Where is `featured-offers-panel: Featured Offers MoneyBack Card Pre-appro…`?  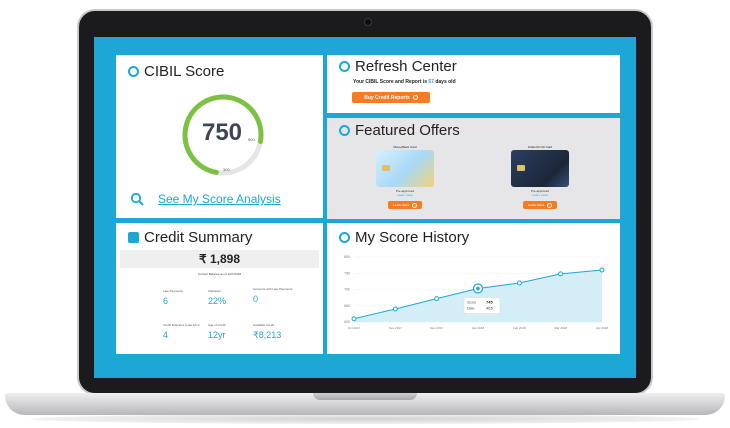 featured-offers-panel: Featured Offers MoneyBack Card Pre-appro… is located at coordinates (473, 168).